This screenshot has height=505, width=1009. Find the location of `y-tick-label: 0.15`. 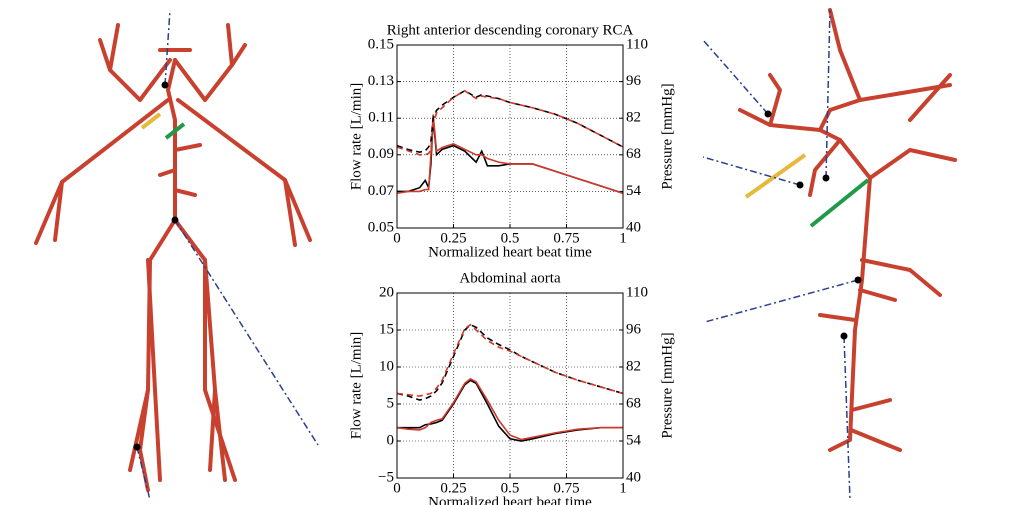

y-tick-label: 0.15 is located at coordinates (381, 44).